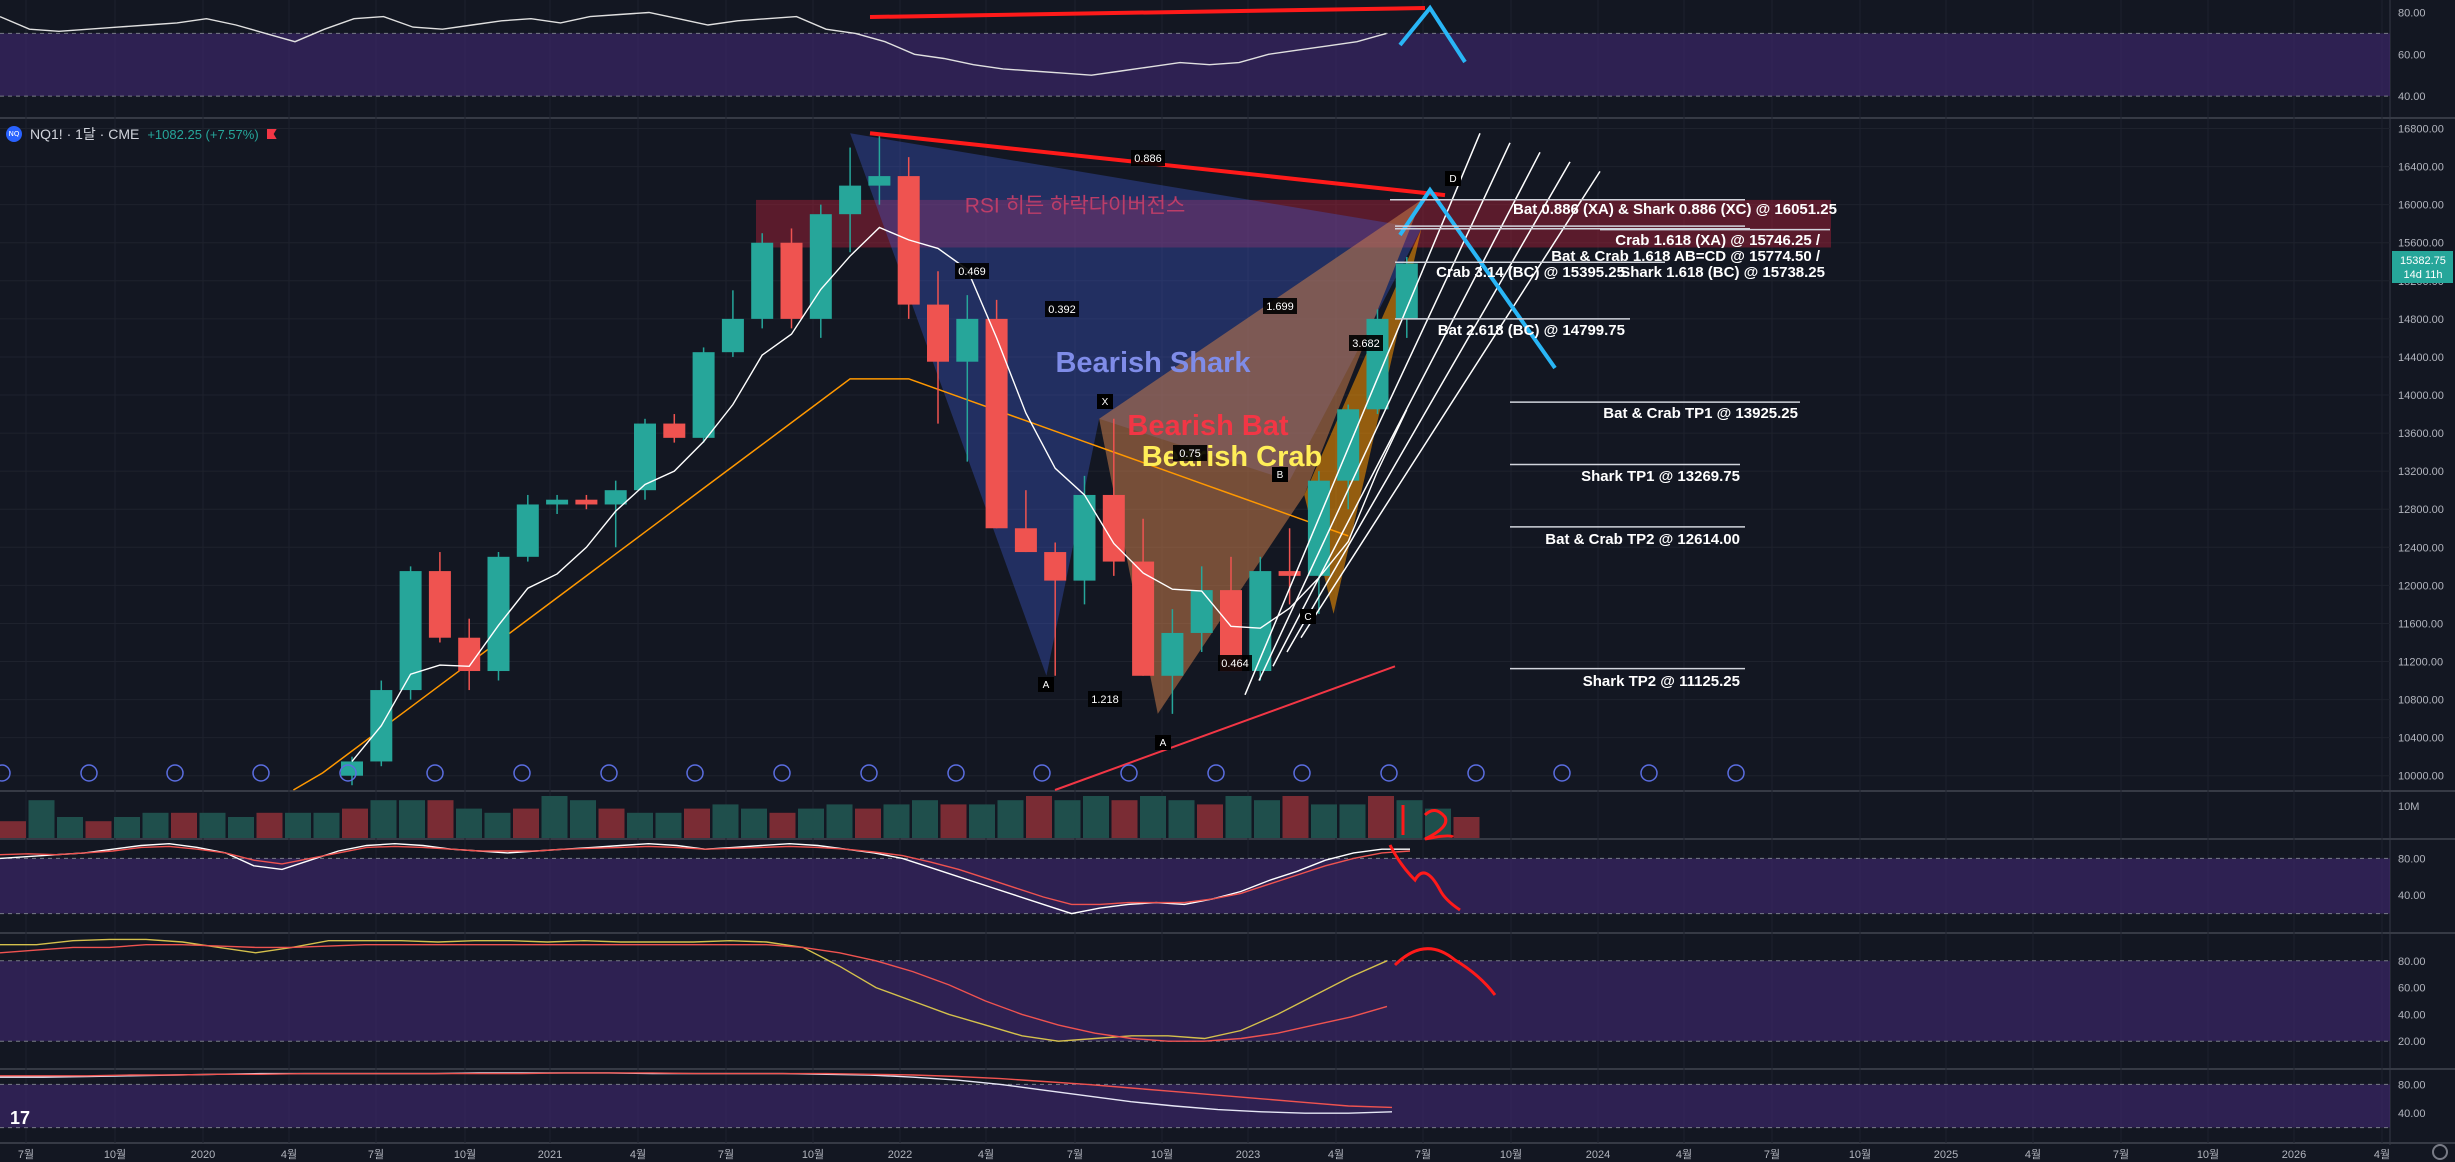  Describe the element at coordinates (2423, 261) in the screenshot. I see `last-price: 15382.75` at that location.